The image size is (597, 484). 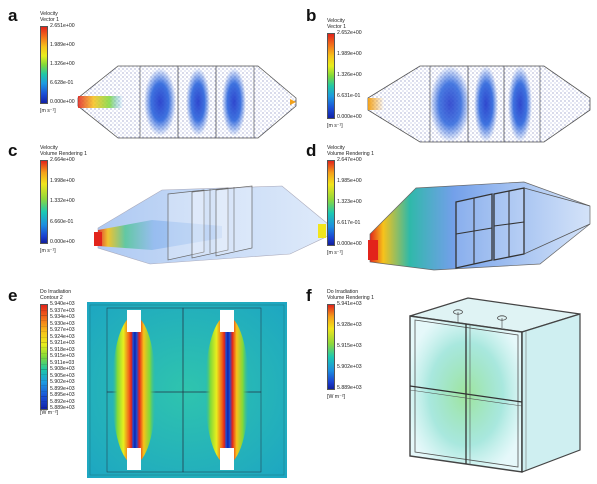 What do you see at coordinates (311, 150) in the screenshot?
I see `panel-letter-d: d` at bounding box center [311, 150].